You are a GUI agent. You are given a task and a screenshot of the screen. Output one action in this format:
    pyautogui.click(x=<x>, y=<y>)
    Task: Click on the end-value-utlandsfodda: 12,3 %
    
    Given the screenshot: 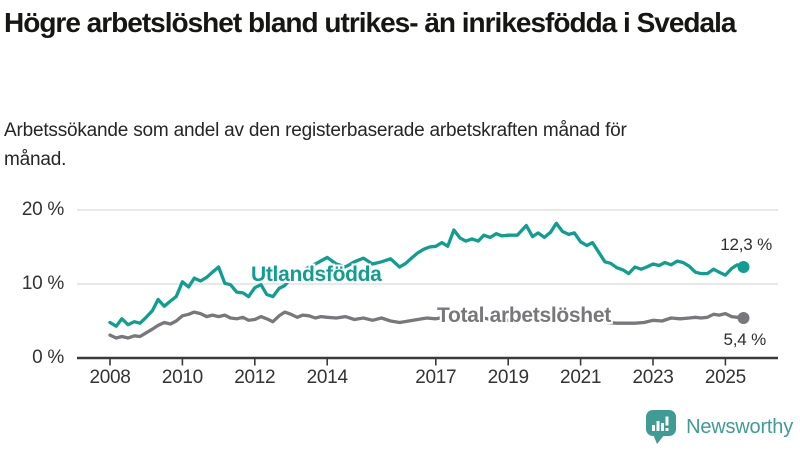 What is the action you would take?
    pyautogui.click(x=746, y=244)
    